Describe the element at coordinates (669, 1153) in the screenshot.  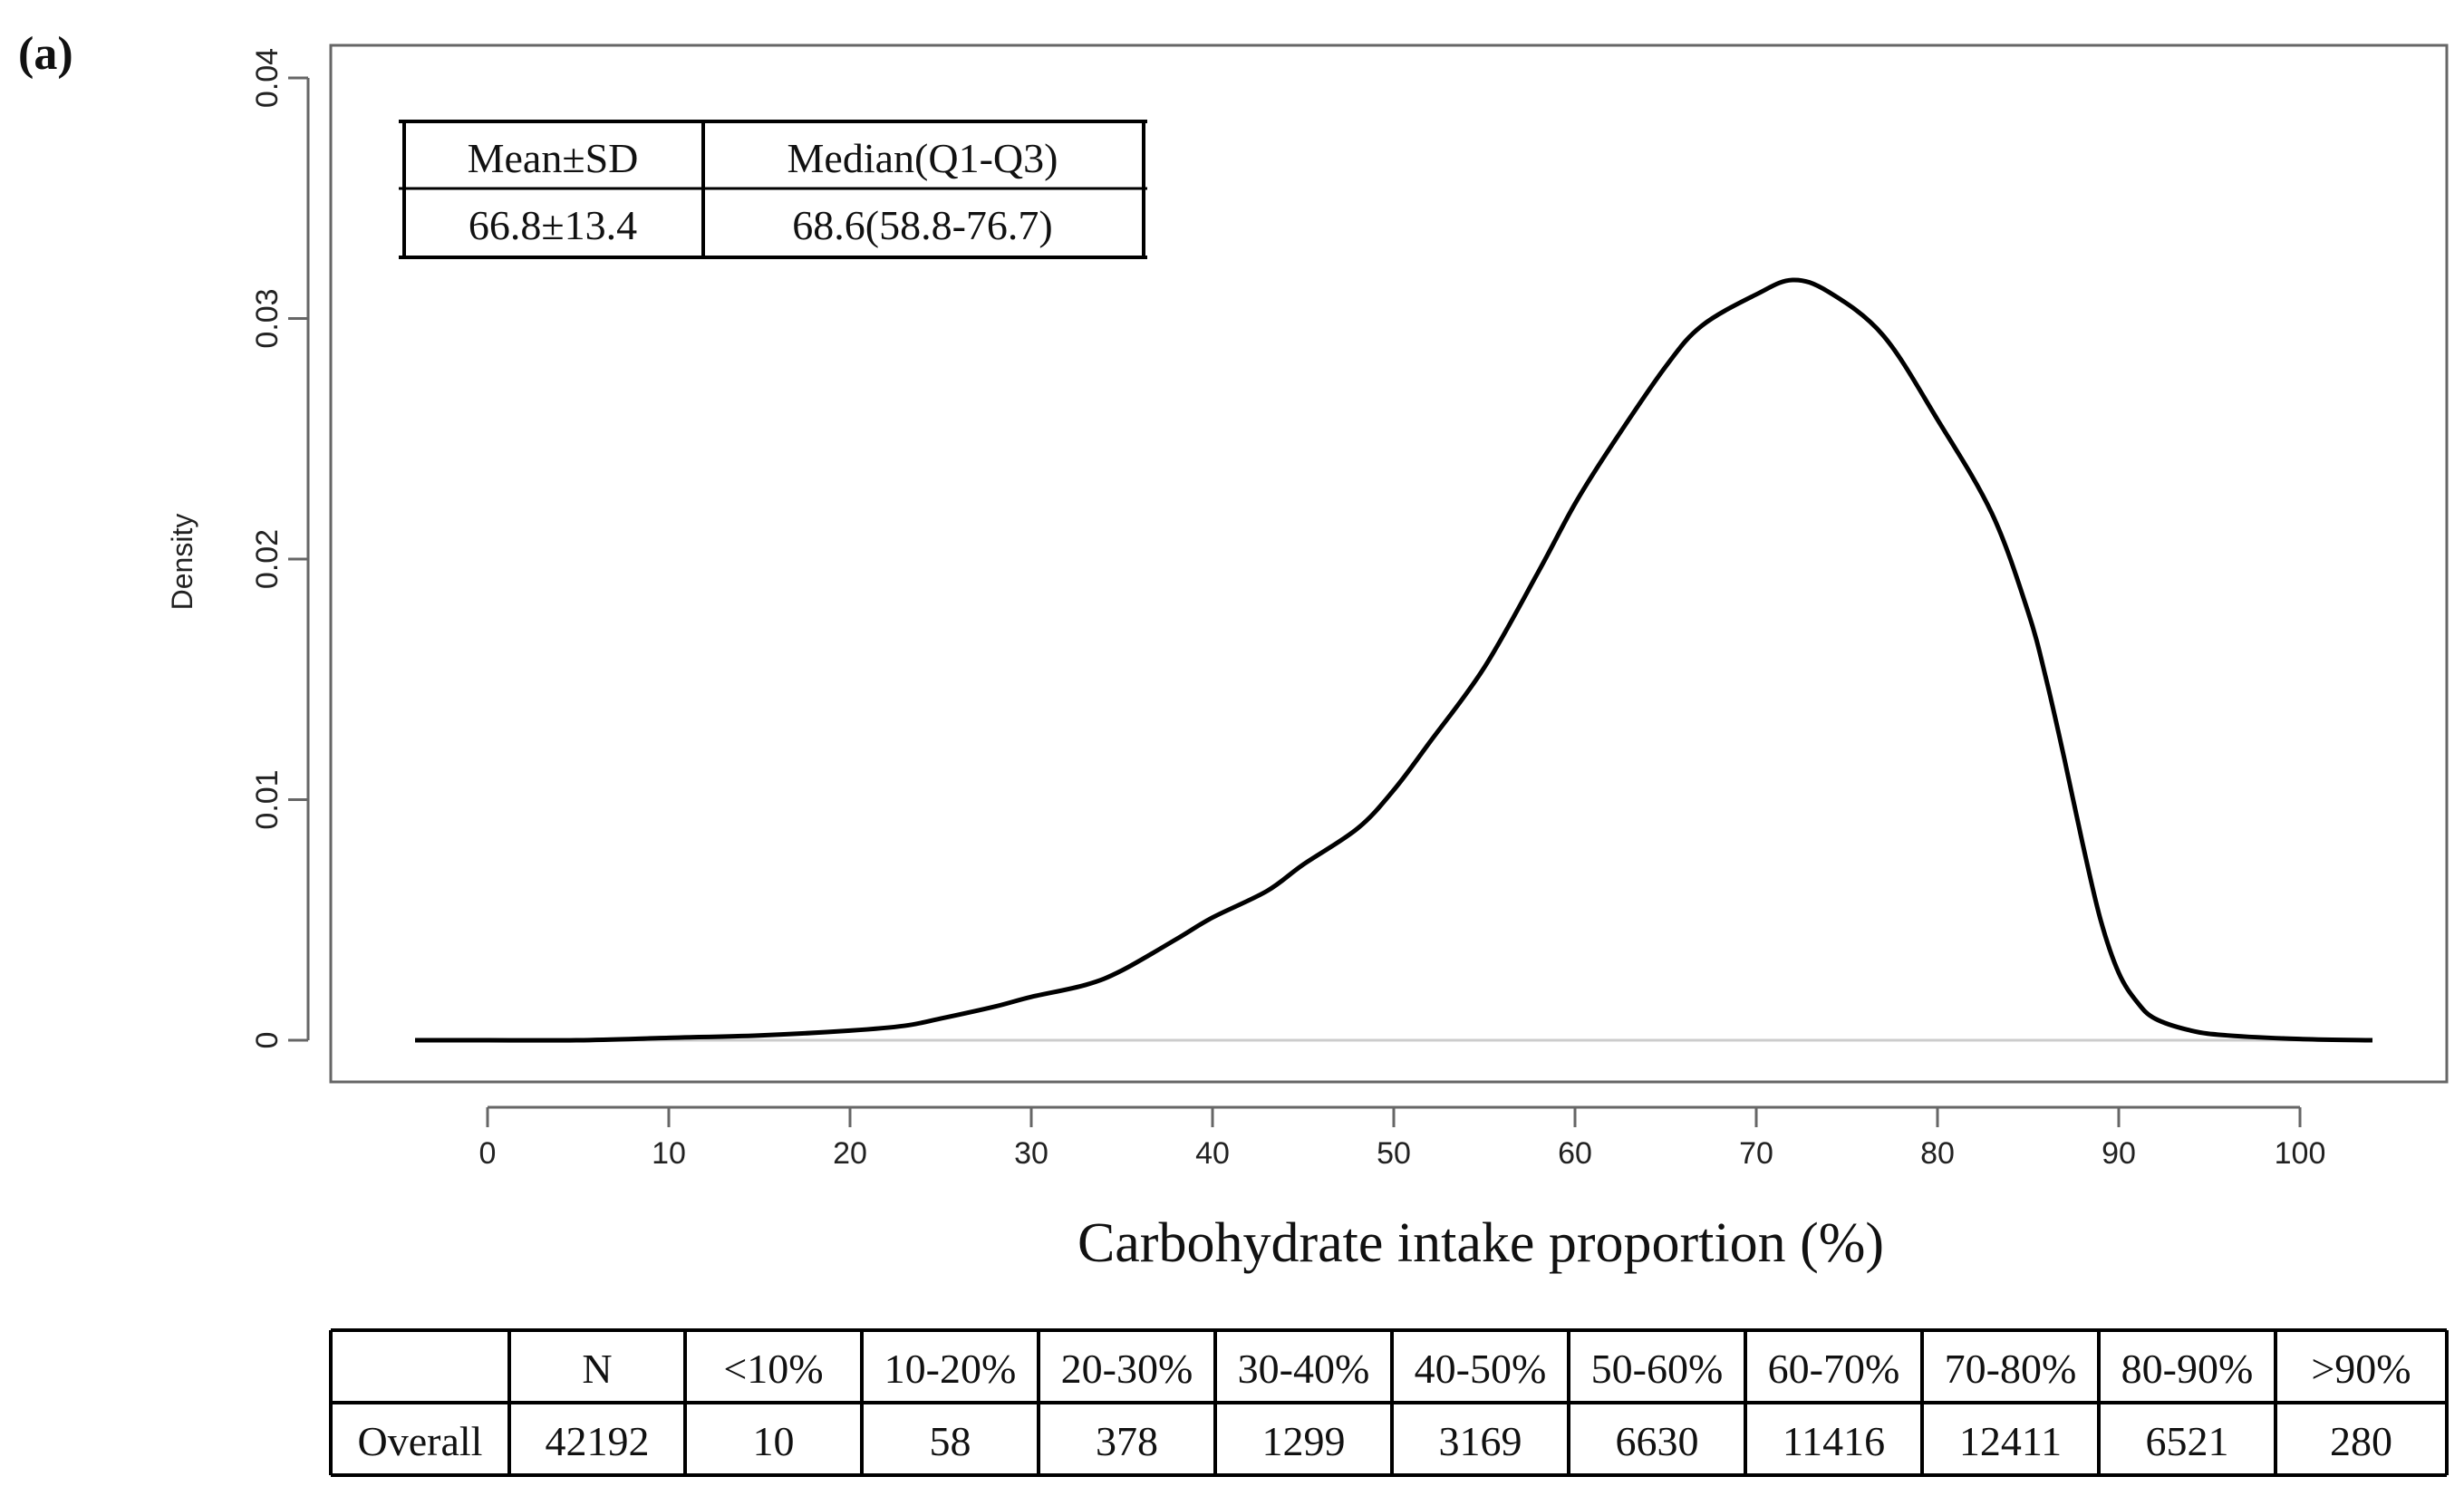
I see `x-tick-label: 10` at that location.